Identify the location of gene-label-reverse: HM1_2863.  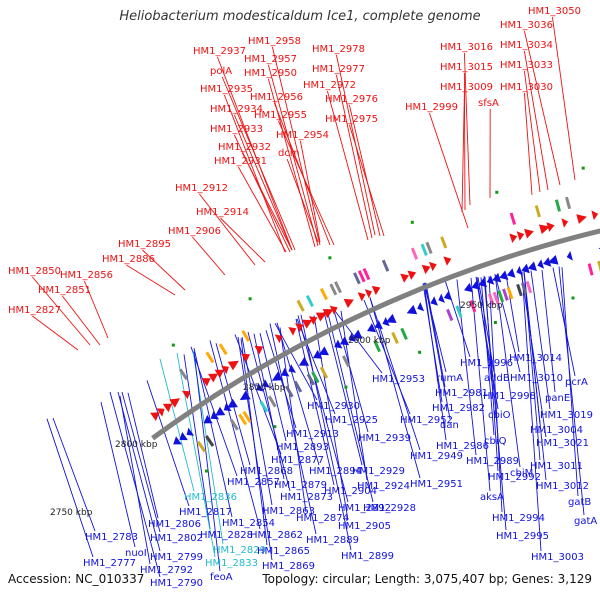
(288, 511).